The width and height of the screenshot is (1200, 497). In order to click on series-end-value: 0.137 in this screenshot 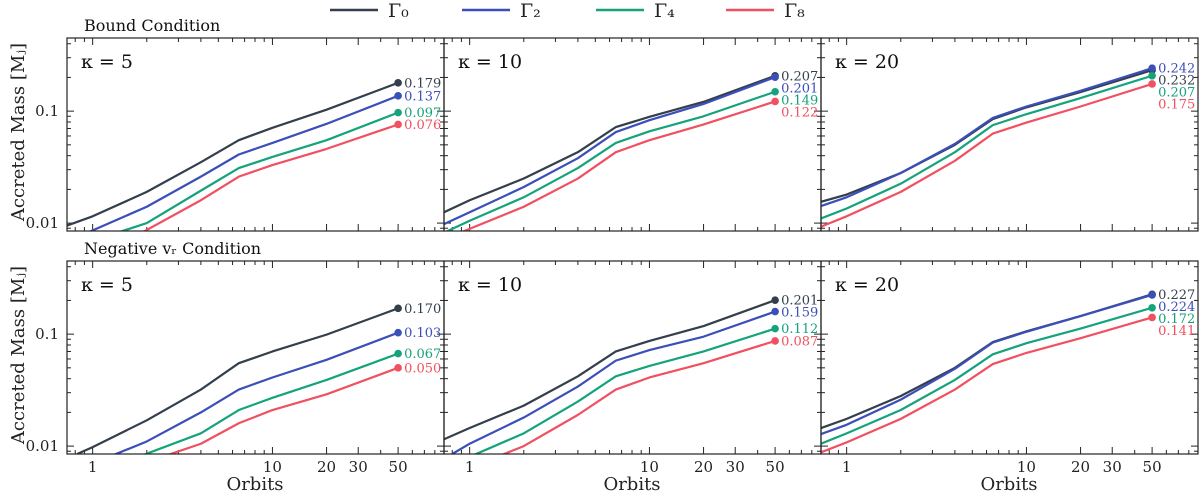, I will do `click(422, 96)`.